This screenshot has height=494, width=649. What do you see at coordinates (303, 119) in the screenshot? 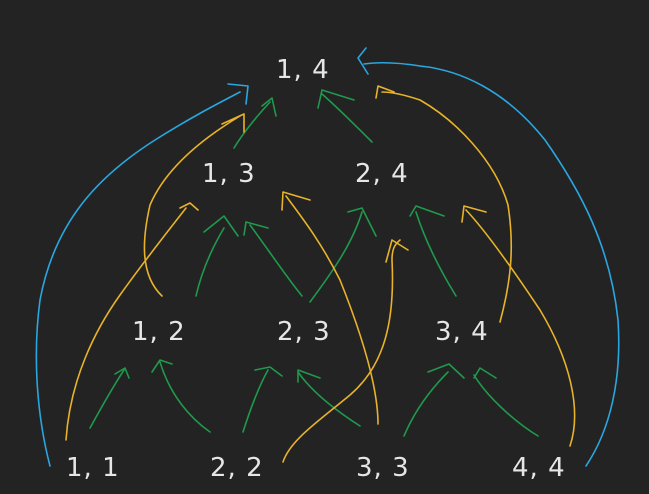
I see `green-arrows-level3` at bounding box center [303, 119].